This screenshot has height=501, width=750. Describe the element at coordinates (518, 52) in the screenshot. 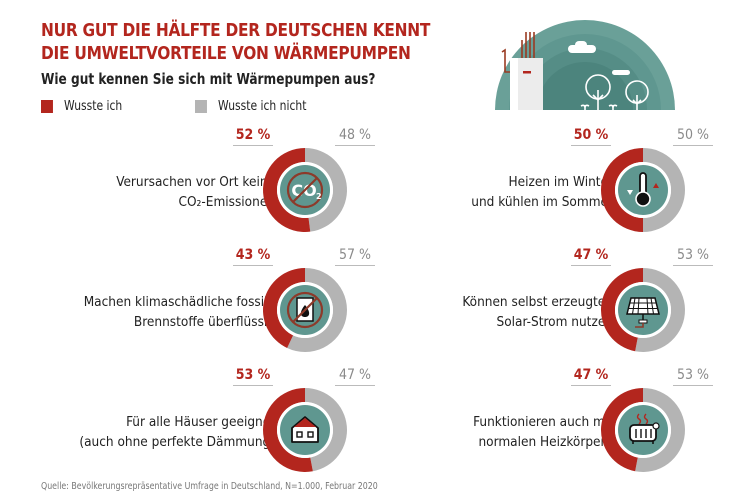

I see `pipes-icon` at that location.